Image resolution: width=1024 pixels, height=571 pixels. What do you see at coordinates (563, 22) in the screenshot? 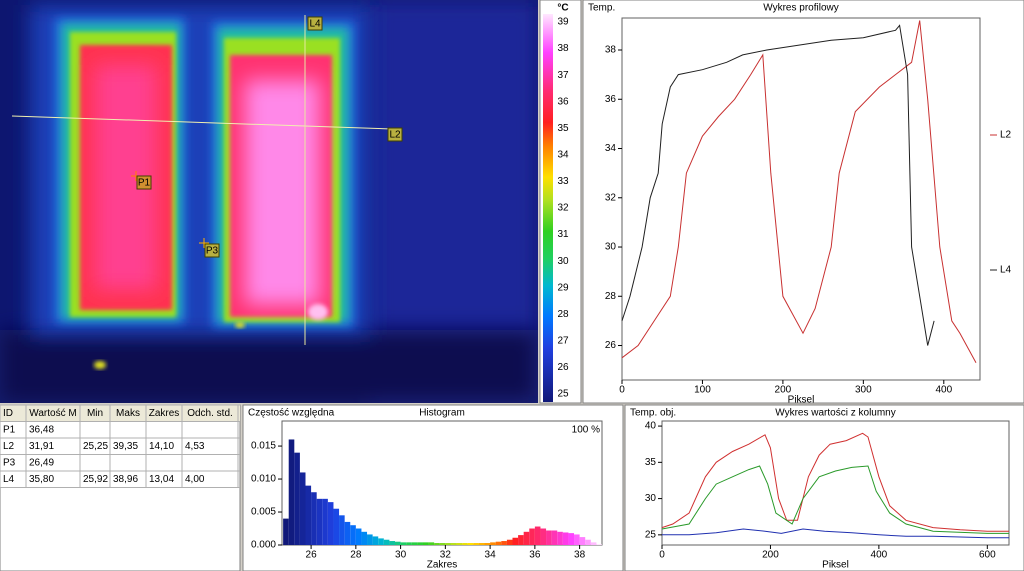
I see `scale-tick-label: 39` at bounding box center [563, 22].